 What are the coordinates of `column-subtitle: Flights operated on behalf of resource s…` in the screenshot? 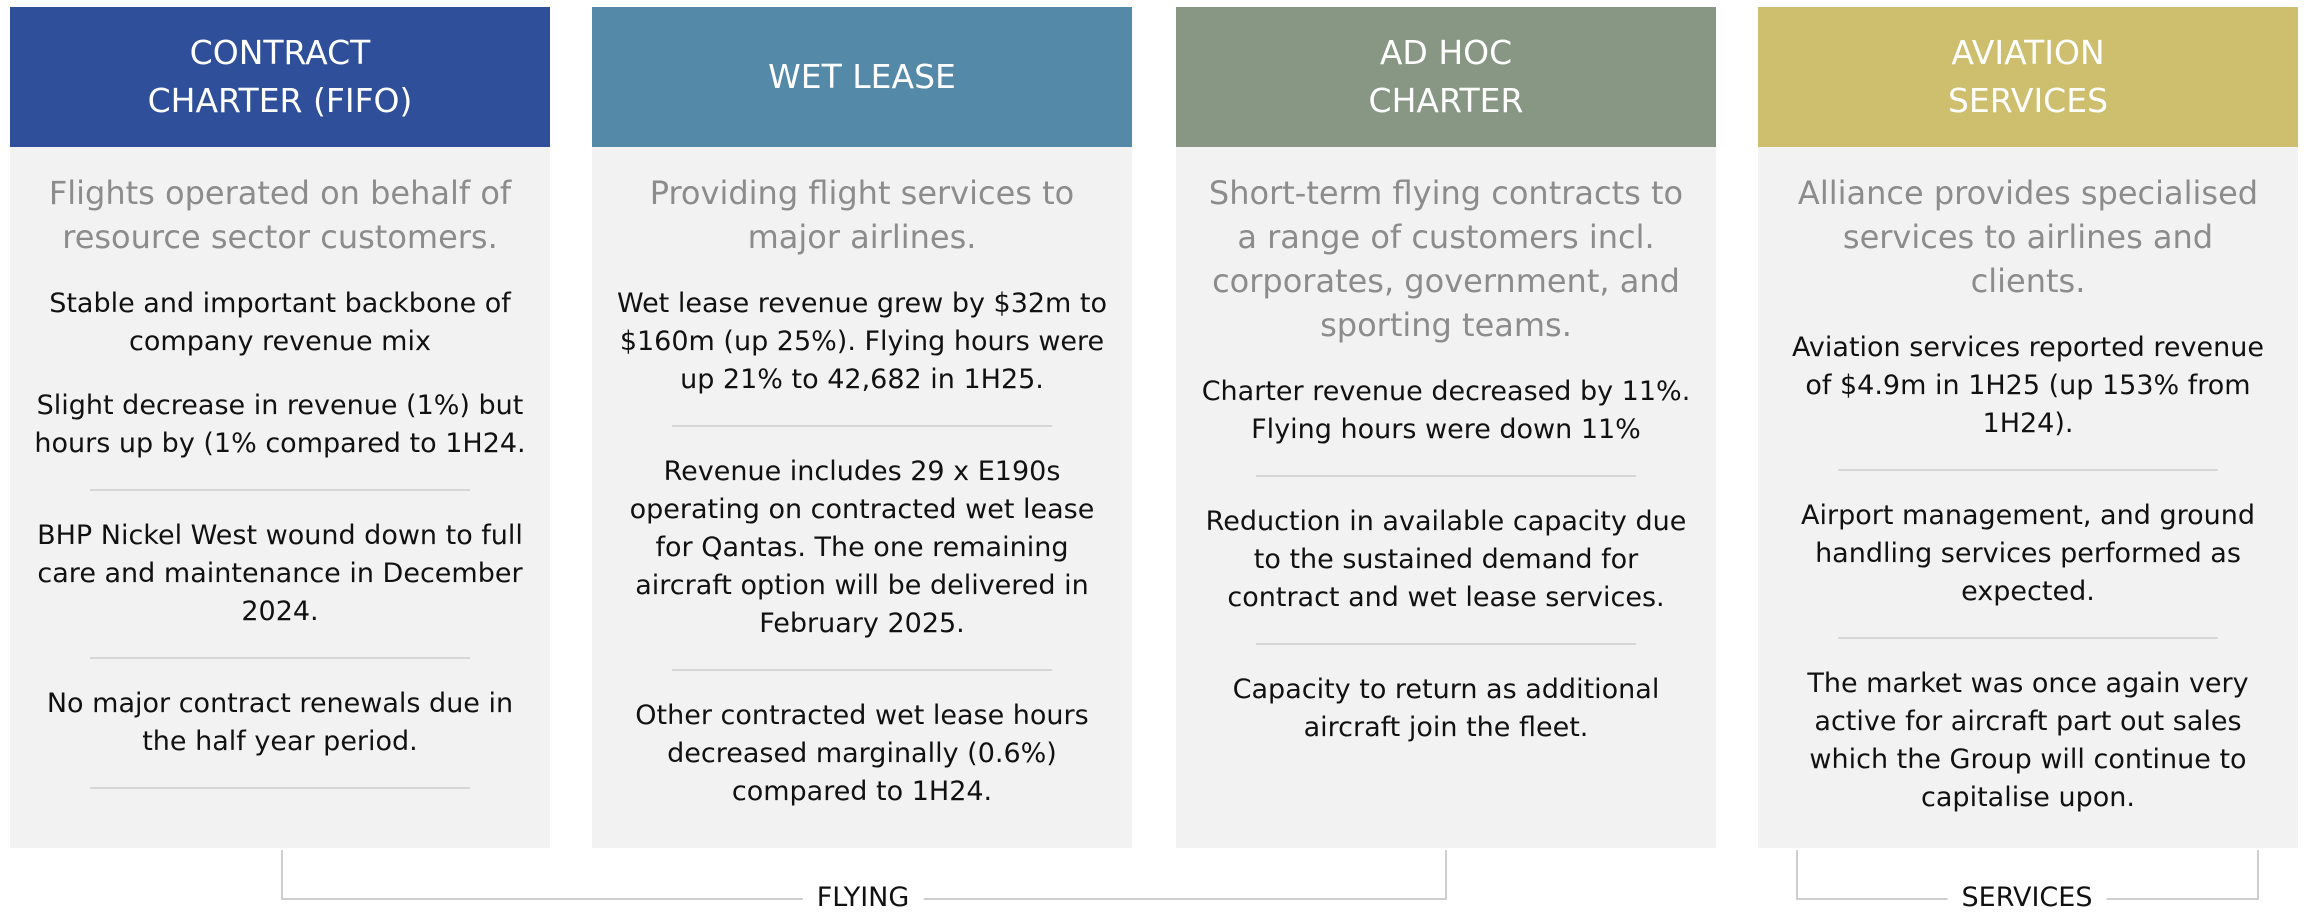 It's located at (280, 215).